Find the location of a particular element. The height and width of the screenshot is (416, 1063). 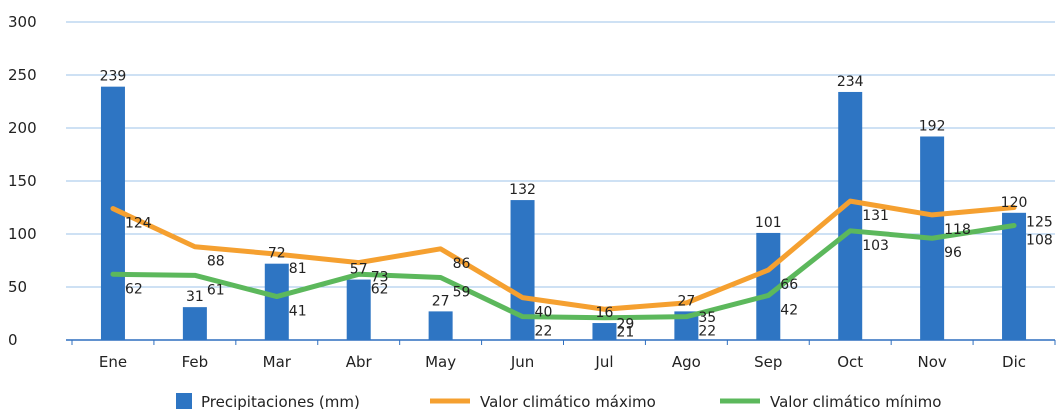

line-value-label: 66 is located at coordinates (789, 285).